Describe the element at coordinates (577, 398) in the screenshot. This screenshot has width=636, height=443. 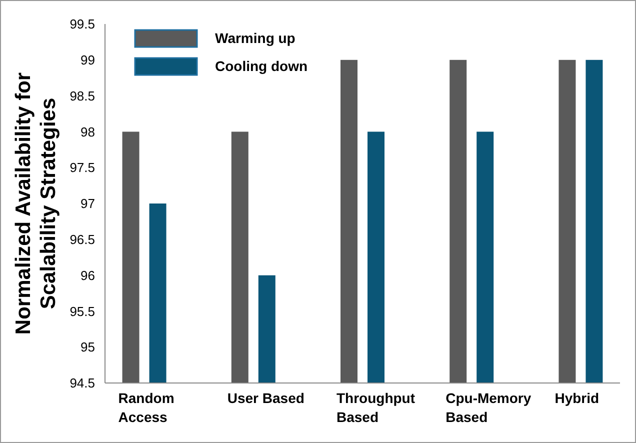
I see `x-tick-label: Hybrid` at that location.